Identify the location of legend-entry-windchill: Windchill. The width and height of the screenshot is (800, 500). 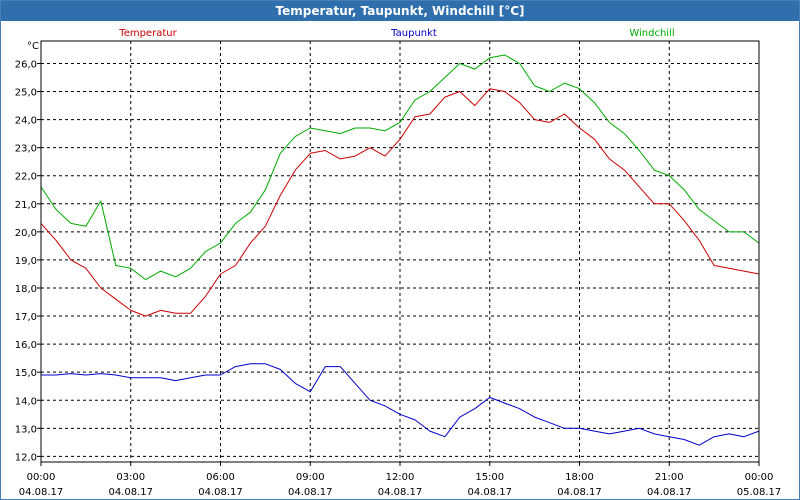
(651, 33).